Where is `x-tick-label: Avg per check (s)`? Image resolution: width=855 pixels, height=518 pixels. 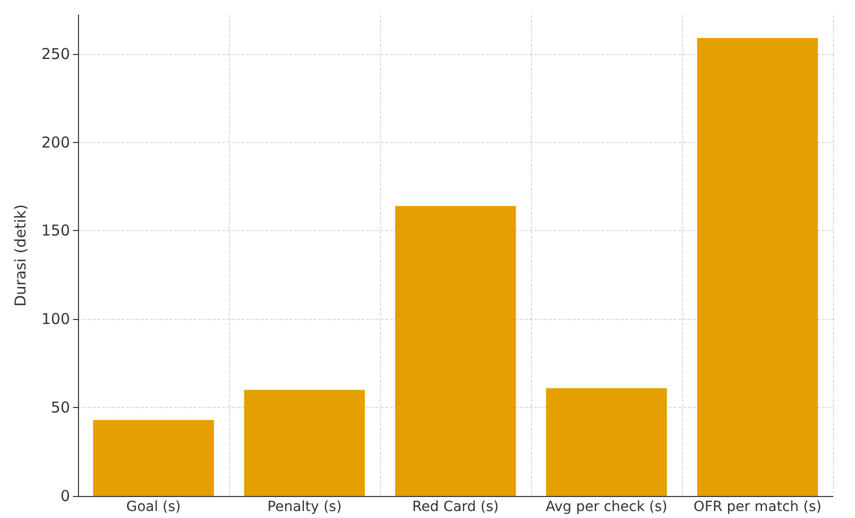
x-tick-label: Avg per check (s) is located at coordinates (607, 507).